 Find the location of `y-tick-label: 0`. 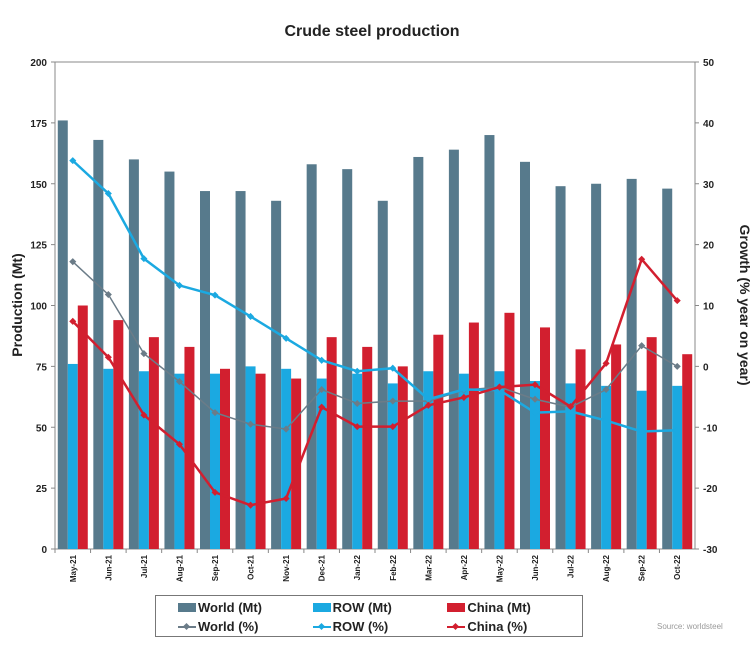

y-tick-label: 0 is located at coordinates (44, 550).